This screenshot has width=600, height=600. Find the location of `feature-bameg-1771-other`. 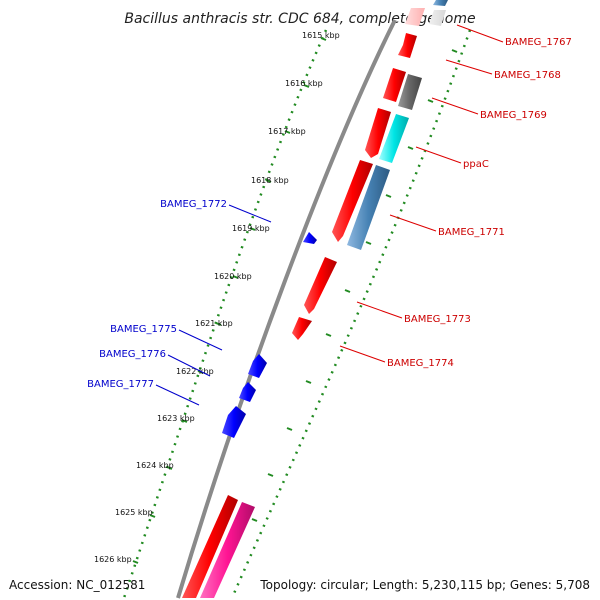

feature-bameg-1771-other is located at coordinates (368, 207).